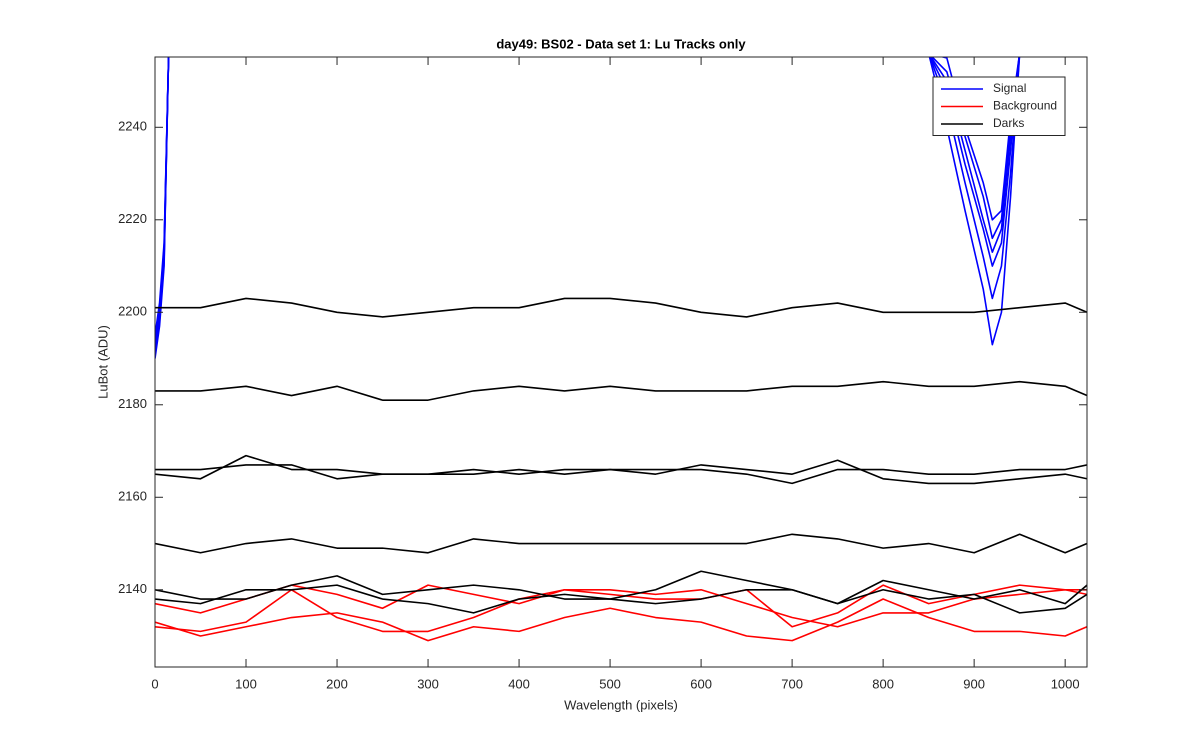  I want to click on x-tick-label: 900, so click(974, 683).